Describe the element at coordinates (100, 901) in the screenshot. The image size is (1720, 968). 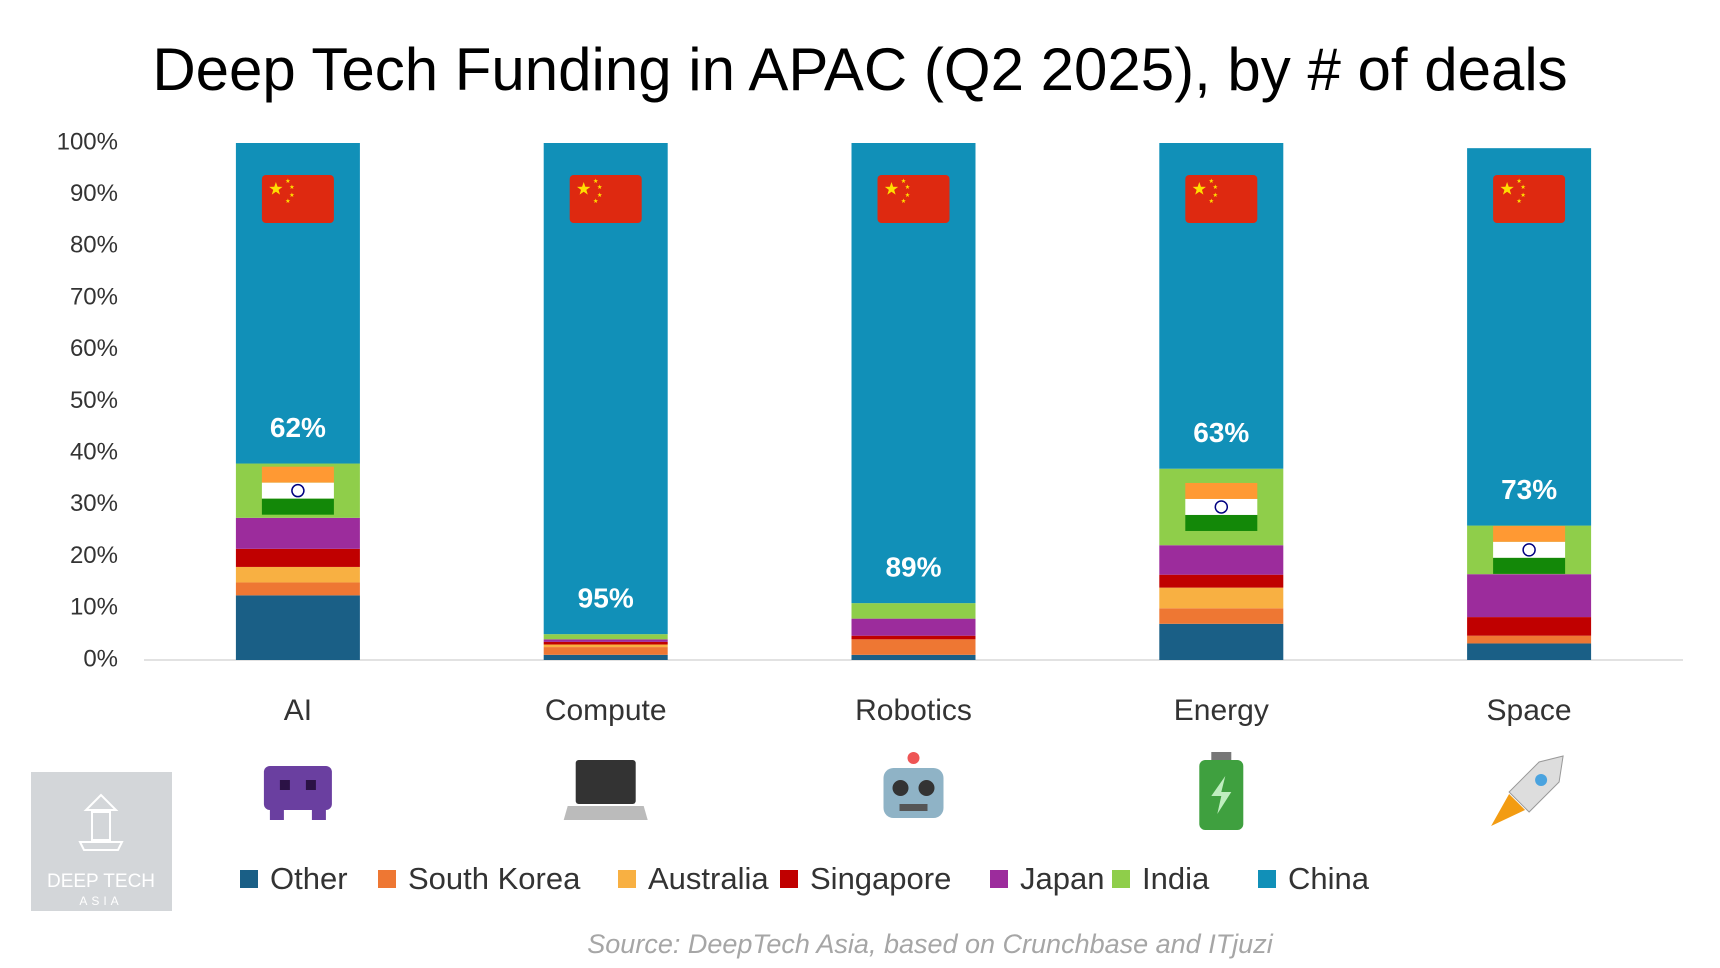
I see `logo-text: ASIA` at that location.